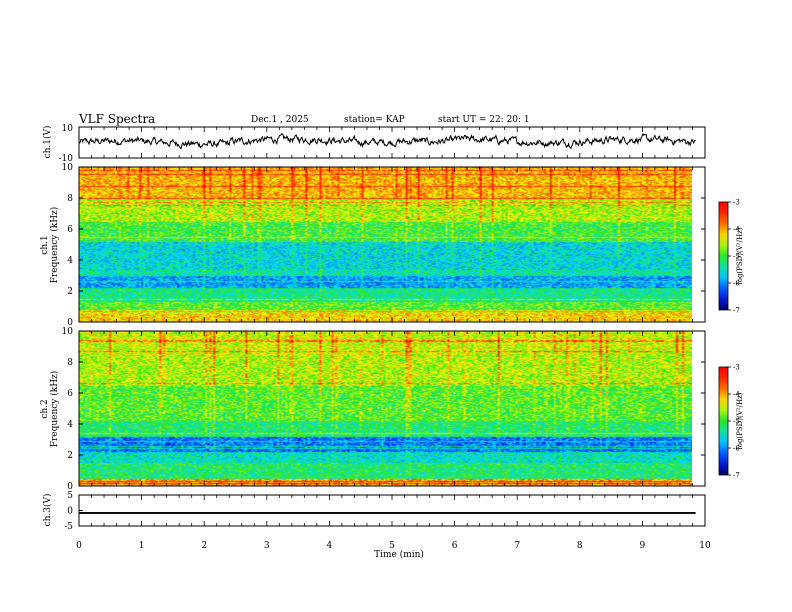 The height and width of the screenshot is (612, 792). What do you see at coordinates (70, 292) in the screenshot?
I see `spec1-ytick-label: 2` at bounding box center [70, 292].